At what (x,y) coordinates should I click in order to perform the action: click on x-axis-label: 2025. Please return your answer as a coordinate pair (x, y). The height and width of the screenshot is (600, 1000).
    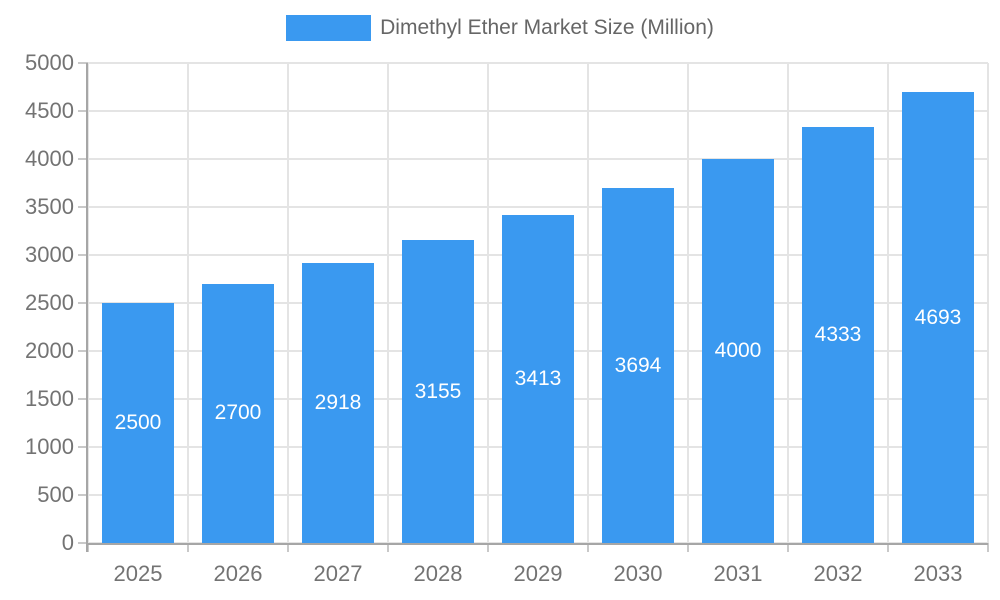
    Looking at the image, I should click on (138, 573).